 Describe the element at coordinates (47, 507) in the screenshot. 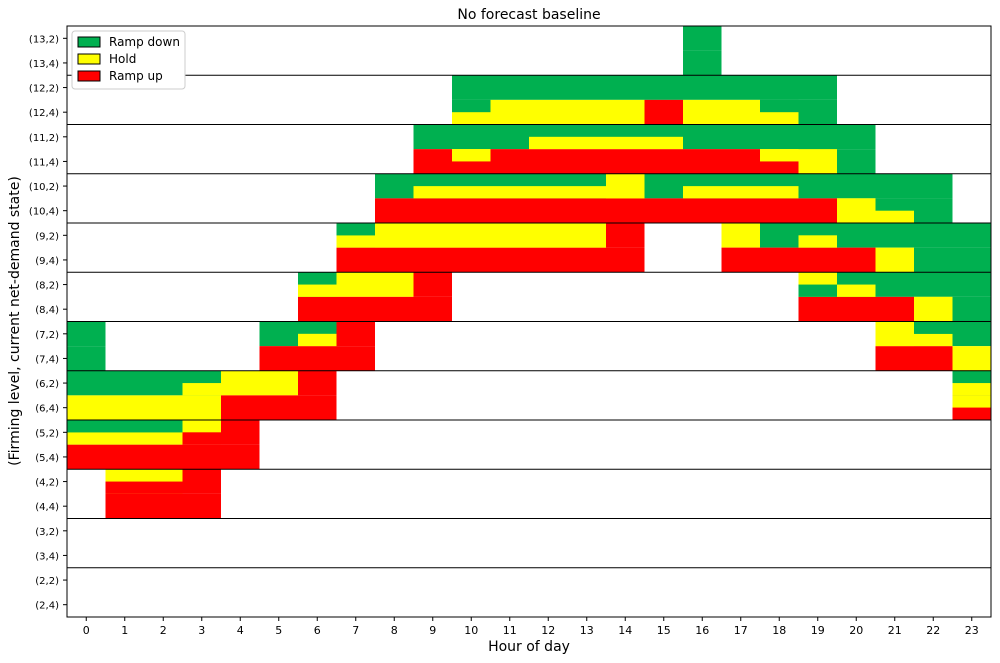

I see `y-tick-label: (4,4)` at that location.